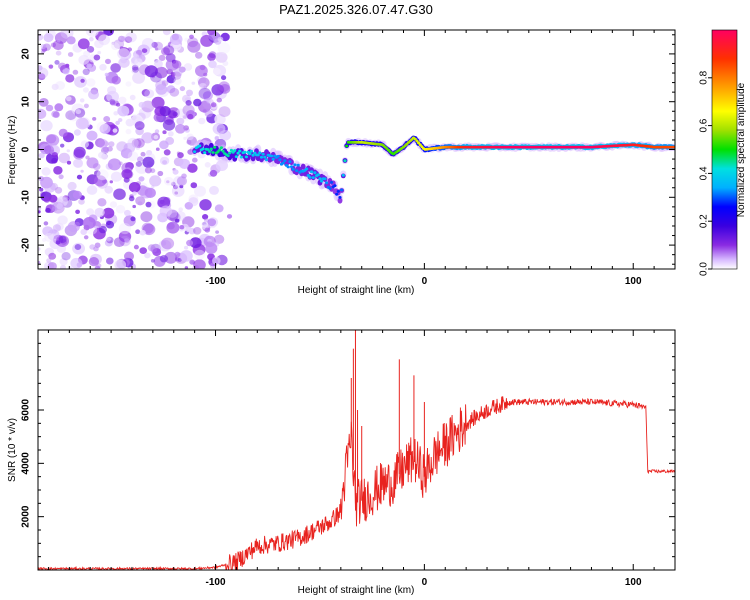 The image size is (750, 600). I want to click on ridge-layer, so click(433, 169).